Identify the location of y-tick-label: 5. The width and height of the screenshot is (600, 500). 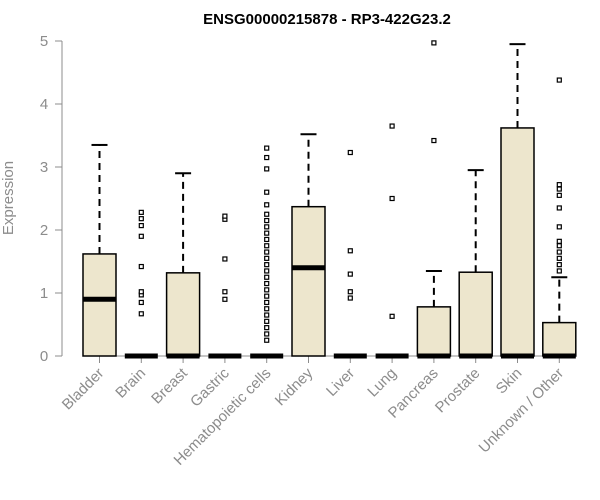
(44, 41).